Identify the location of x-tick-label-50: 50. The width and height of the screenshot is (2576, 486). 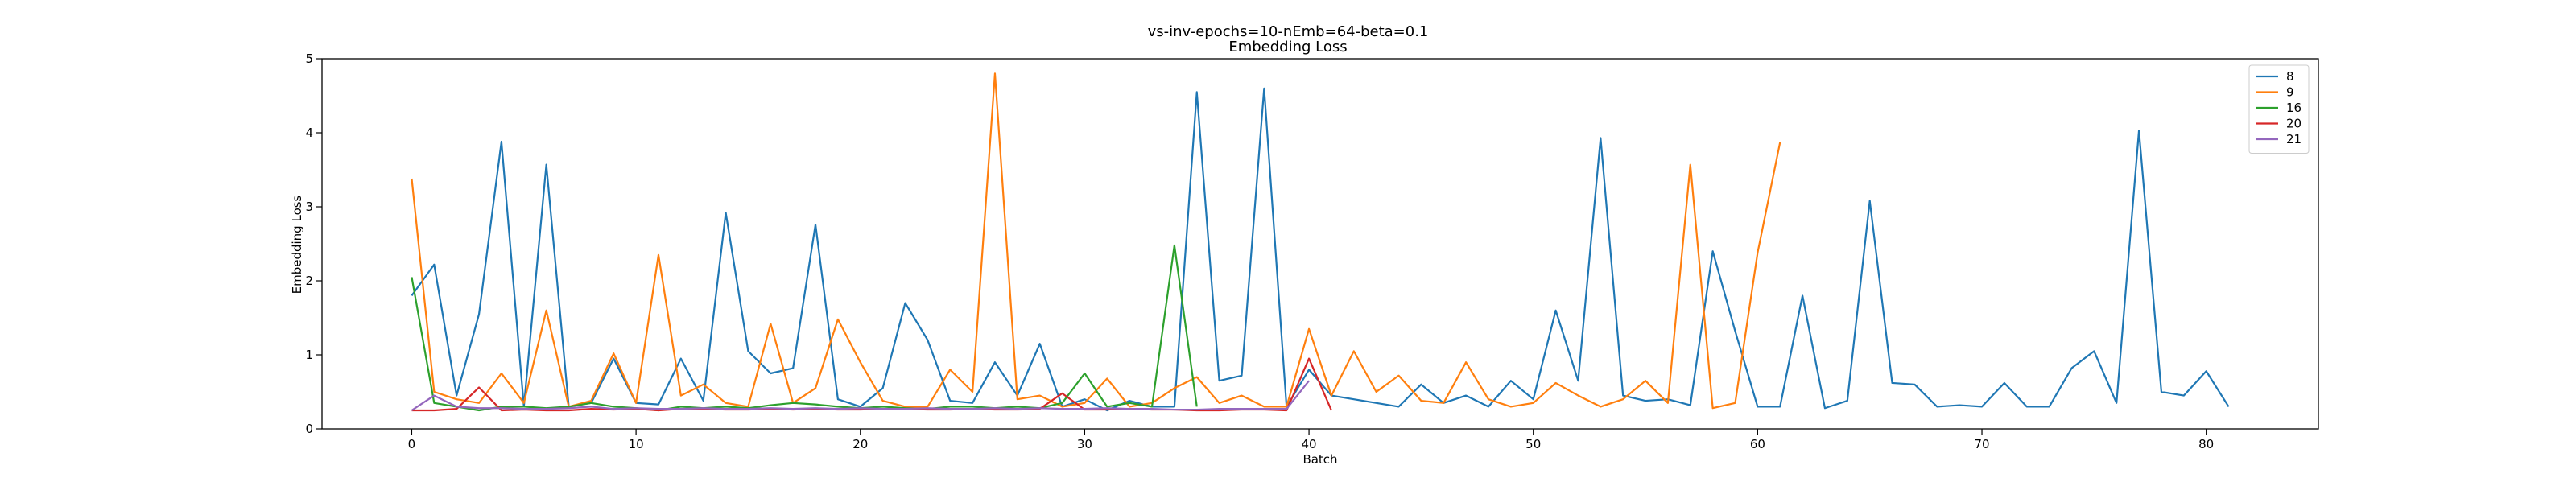
(1533, 444).